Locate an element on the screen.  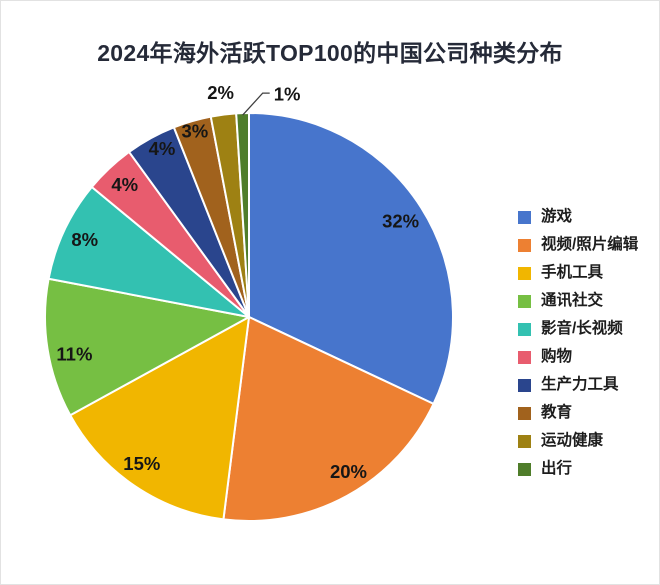
slice-percent-label-教育: 3% is located at coordinates (195, 130).